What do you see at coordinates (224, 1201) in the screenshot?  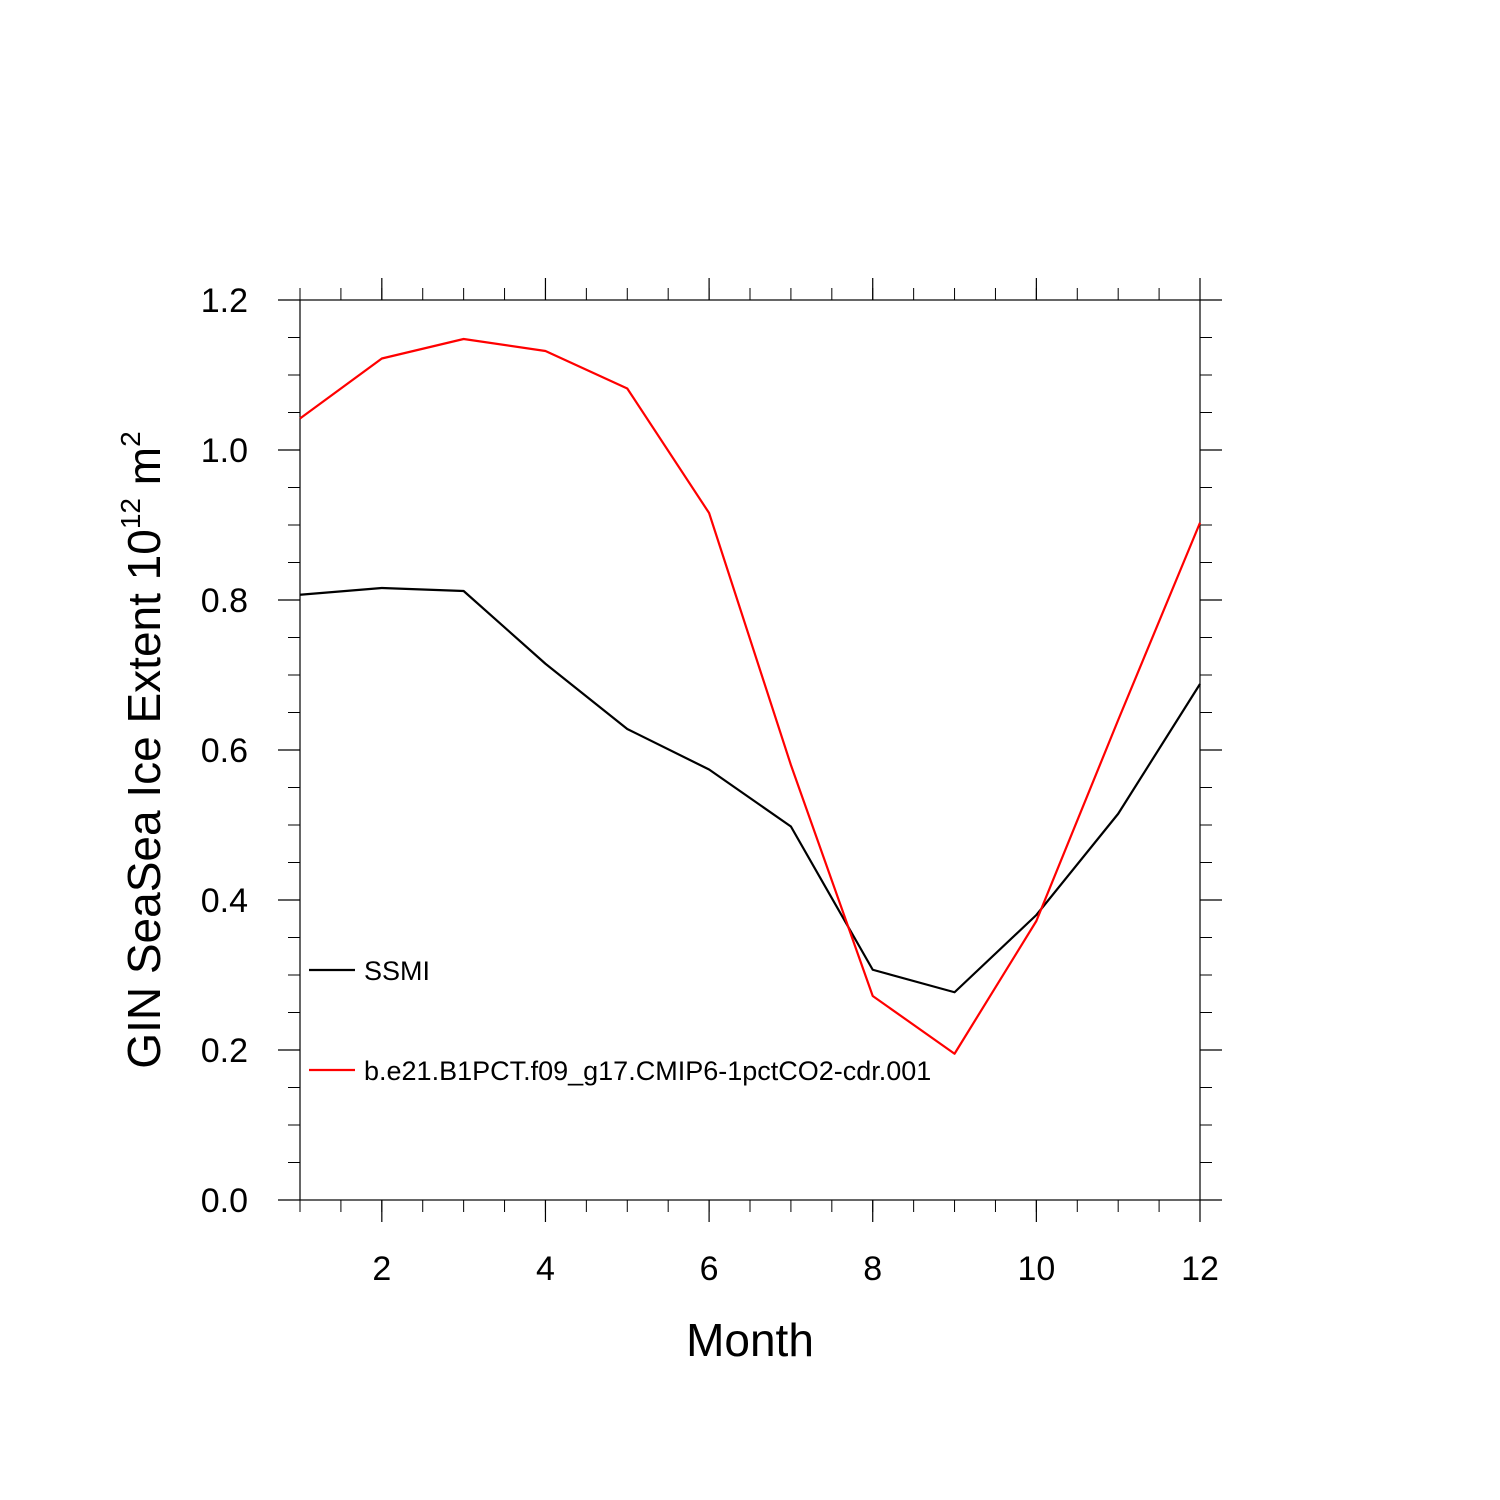 I see `y-tick-label: 0.0` at bounding box center [224, 1201].